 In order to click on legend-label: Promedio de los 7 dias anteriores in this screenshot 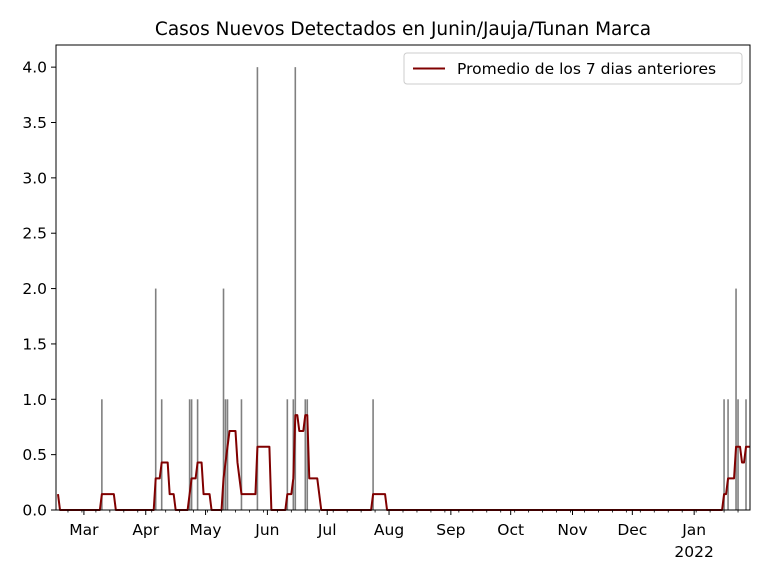, I will do `click(586, 69)`.